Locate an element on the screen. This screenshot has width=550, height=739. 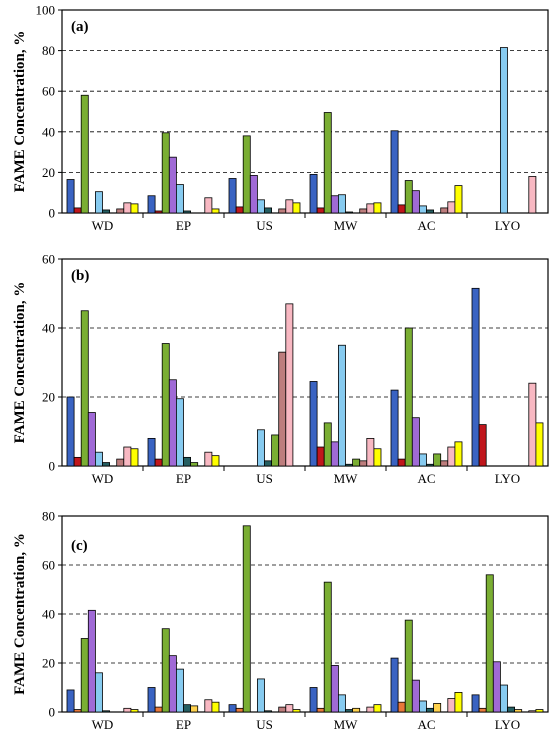
panel-label: (c) is located at coordinates (79, 546).